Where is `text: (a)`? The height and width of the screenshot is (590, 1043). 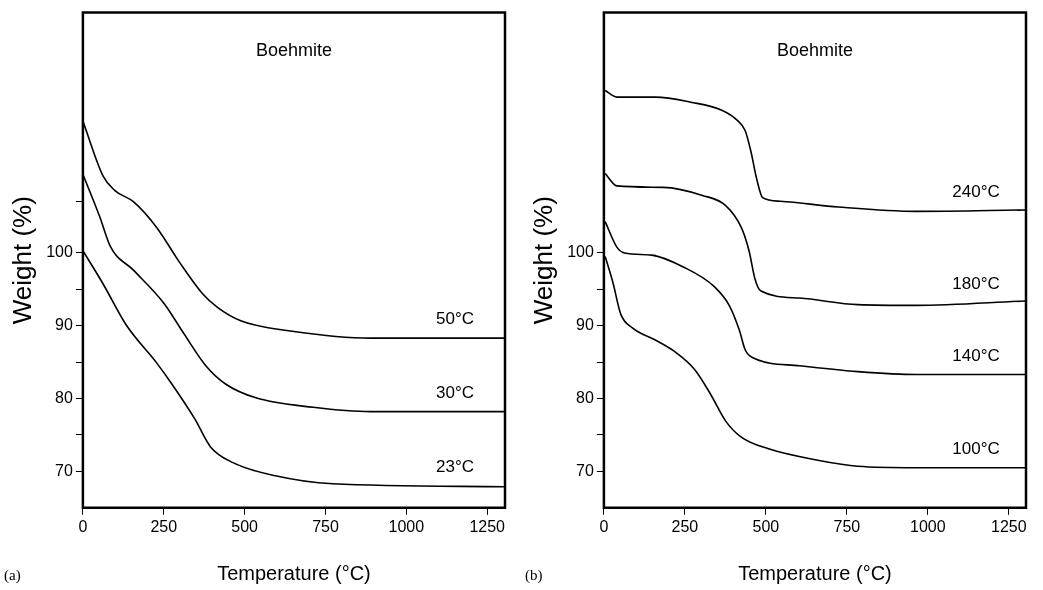 text: (a) is located at coordinates (12, 576).